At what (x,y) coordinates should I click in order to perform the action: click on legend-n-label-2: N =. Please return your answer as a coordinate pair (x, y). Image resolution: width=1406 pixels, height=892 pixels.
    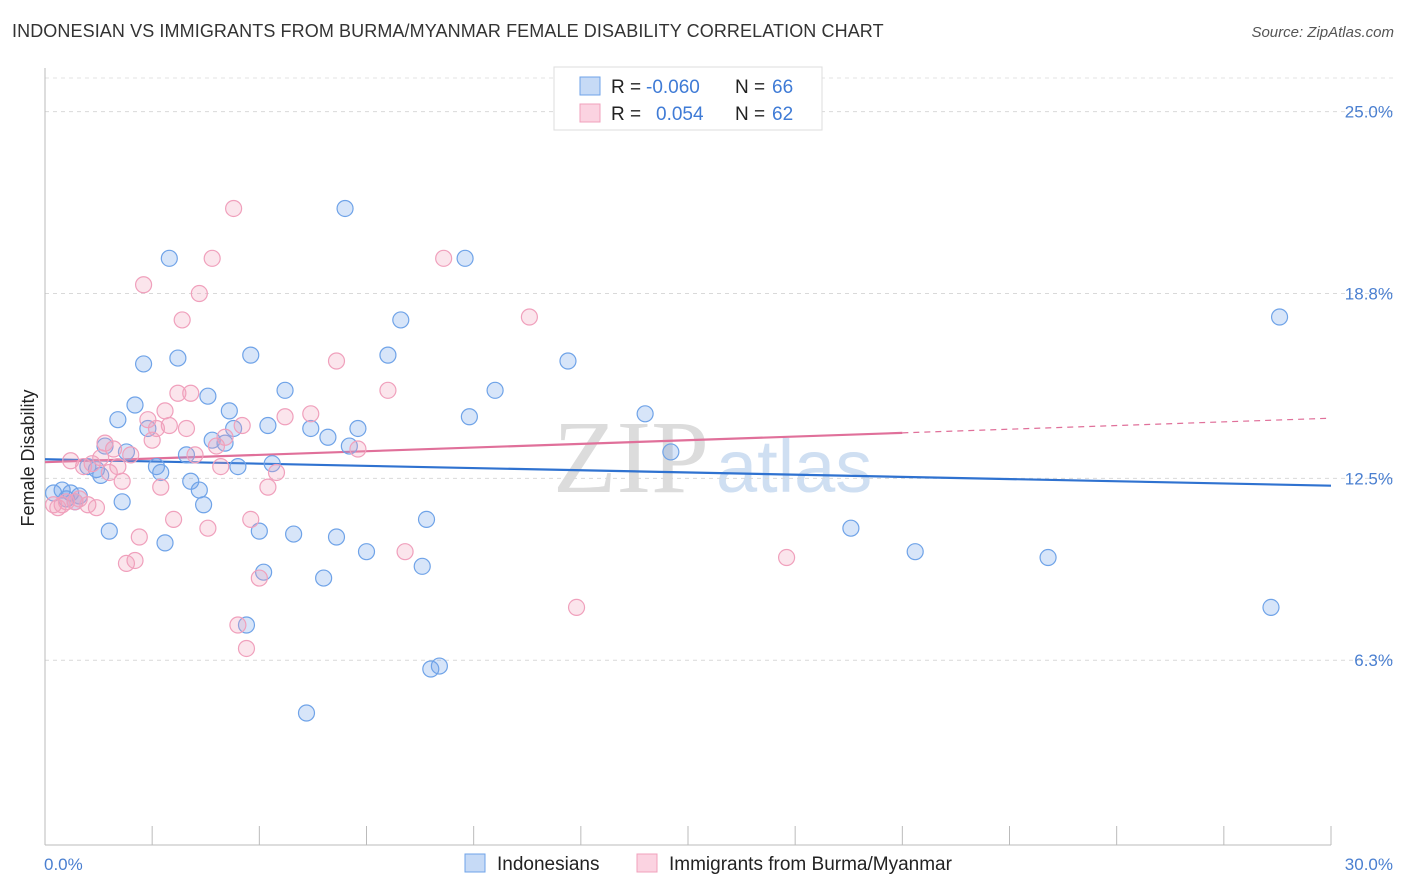
    Looking at the image, I should click on (750, 114).